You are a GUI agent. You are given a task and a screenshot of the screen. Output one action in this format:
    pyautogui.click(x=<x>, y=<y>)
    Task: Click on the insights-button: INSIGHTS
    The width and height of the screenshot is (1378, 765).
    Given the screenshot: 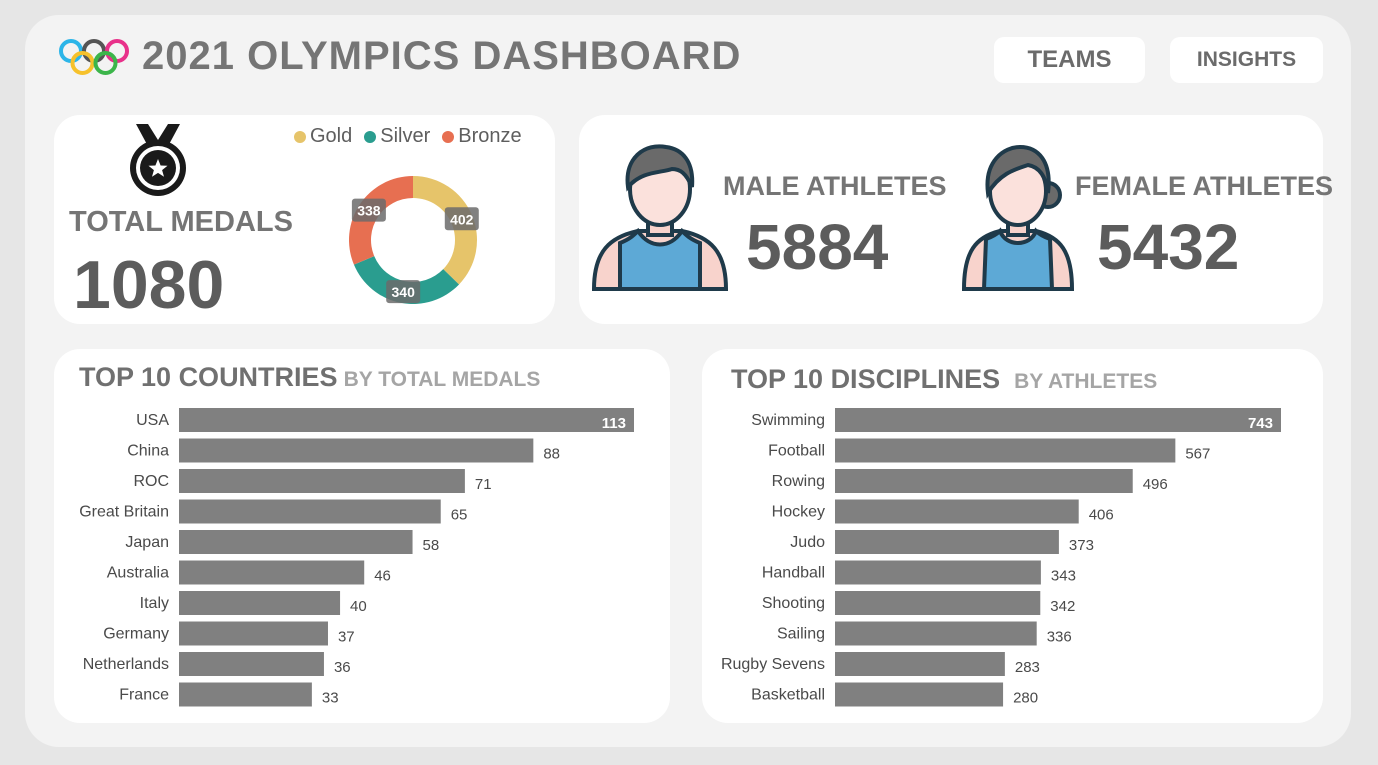 What is the action you would take?
    pyautogui.click(x=1246, y=60)
    